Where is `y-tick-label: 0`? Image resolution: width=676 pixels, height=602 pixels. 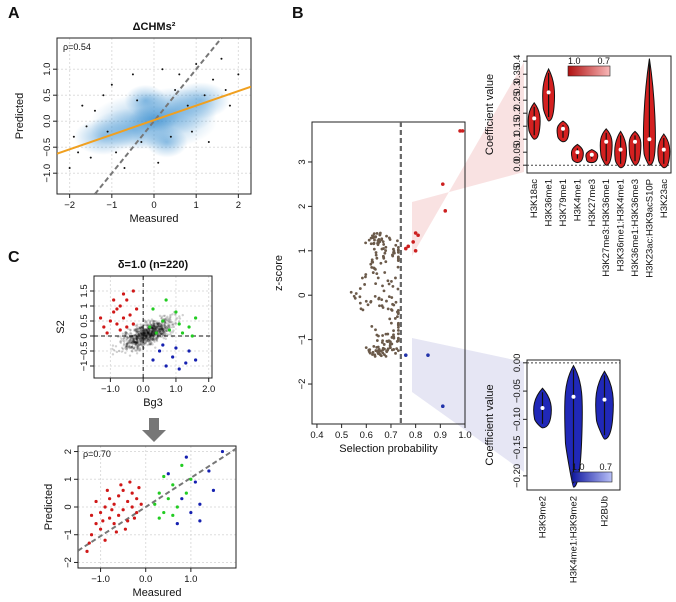
y-tick-label: 0 is located at coordinates (84, 335).